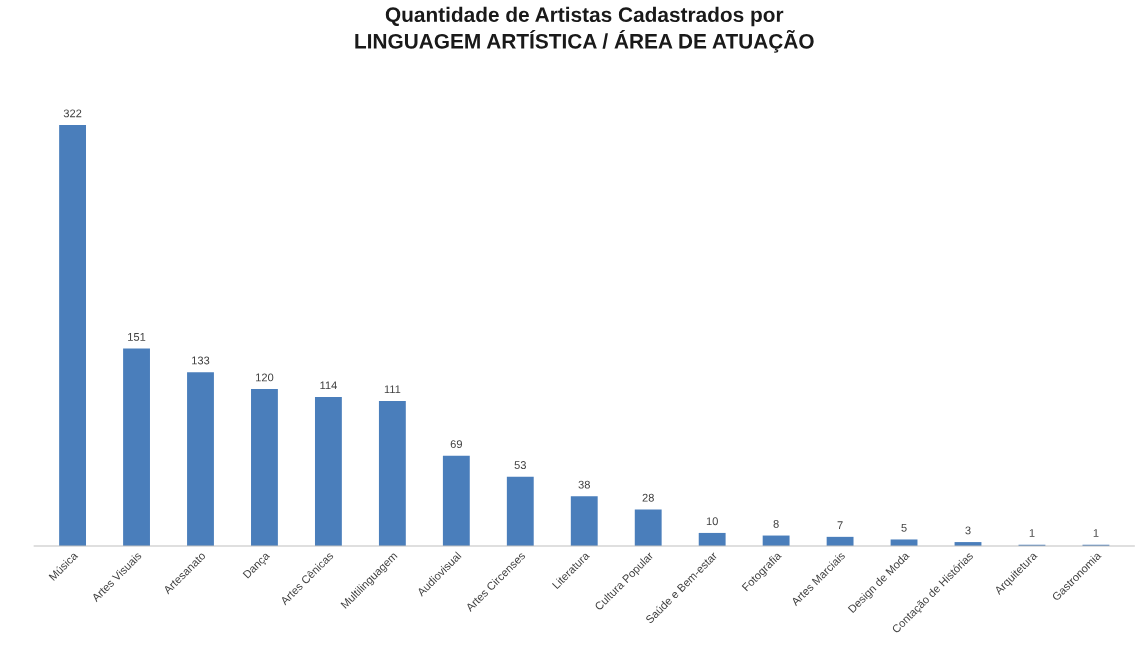  What do you see at coordinates (328, 385) in the screenshot?
I see `data-label: 114` at bounding box center [328, 385].